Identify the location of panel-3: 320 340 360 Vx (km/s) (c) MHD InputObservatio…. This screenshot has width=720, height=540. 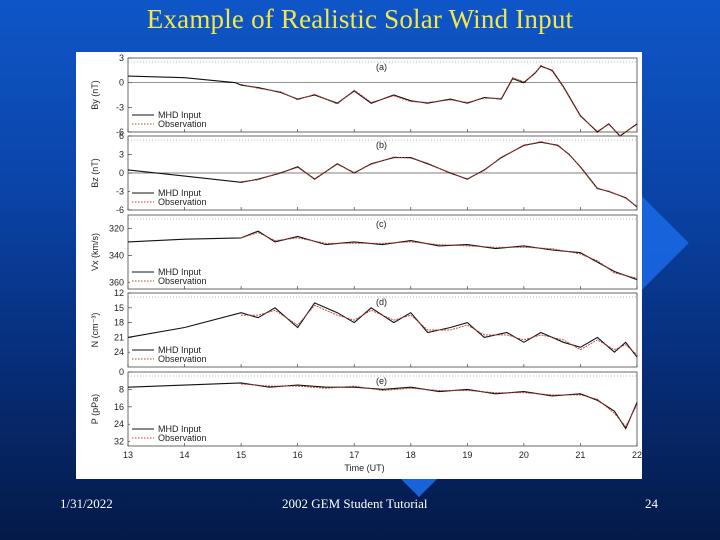
(364, 252).